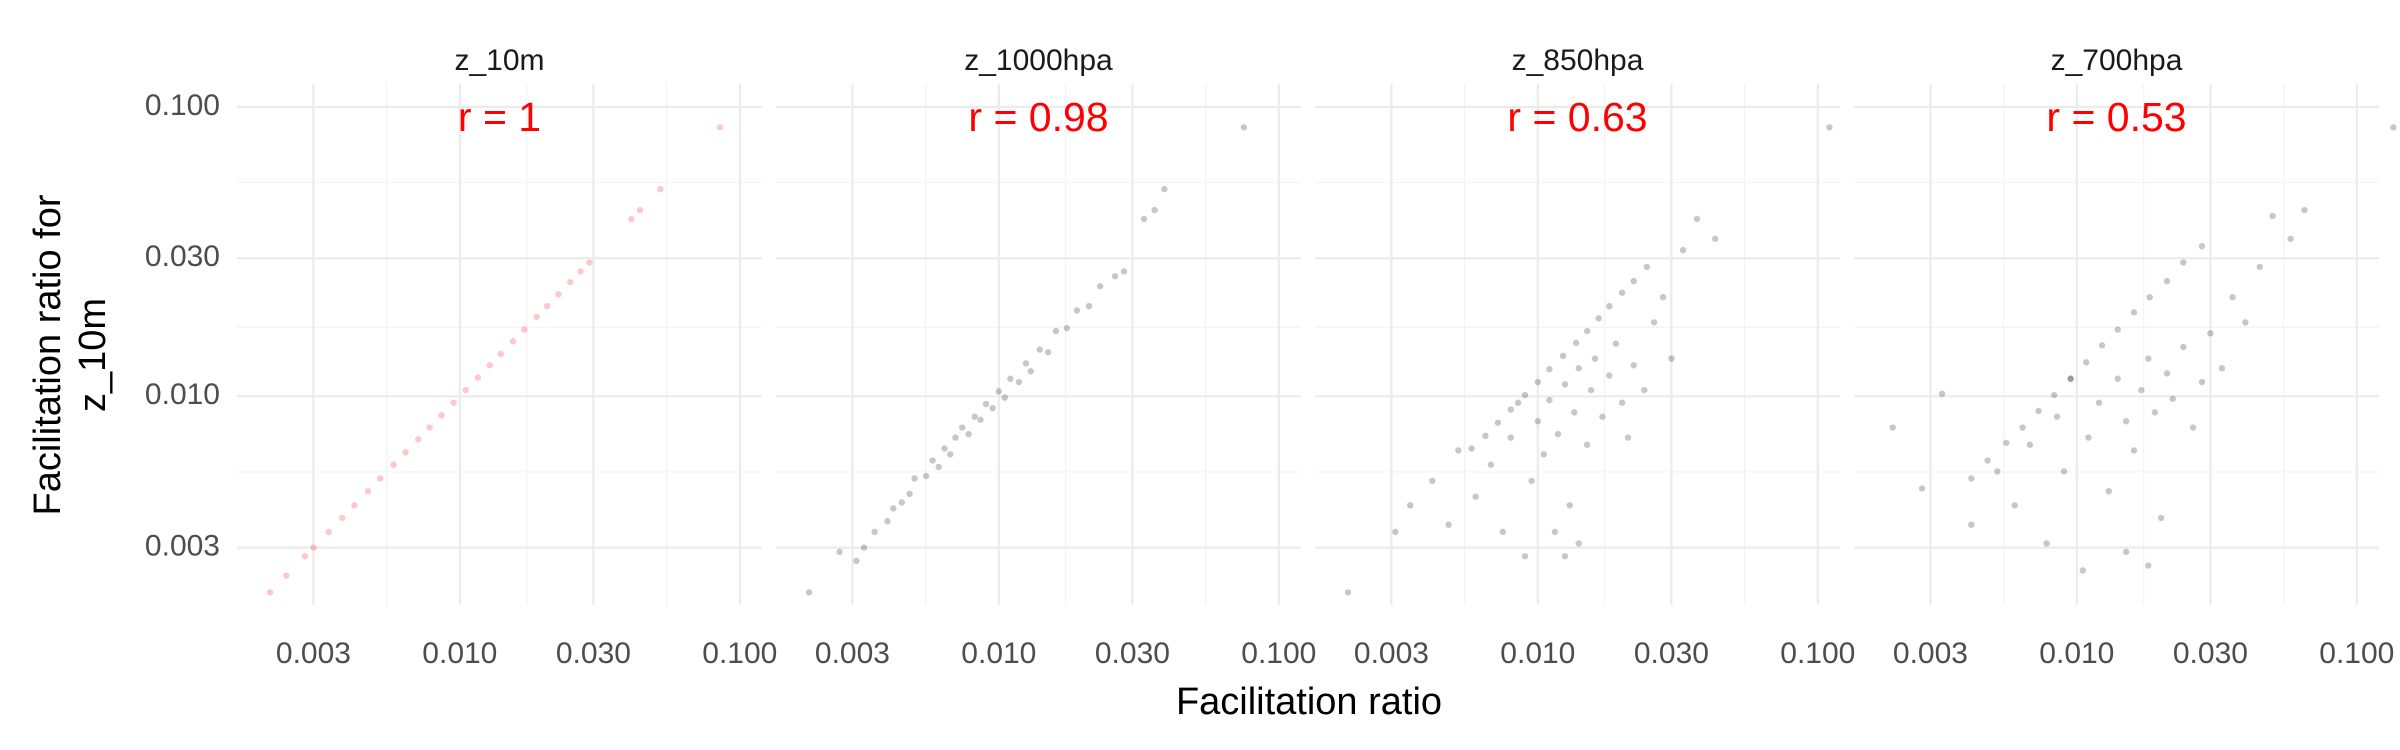 Image resolution: width=2400 pixels, height=750 pixels. Describe the element at coordinates (2116, 117) in the screenshot. I see `annotation: r = 0.53` at that location.